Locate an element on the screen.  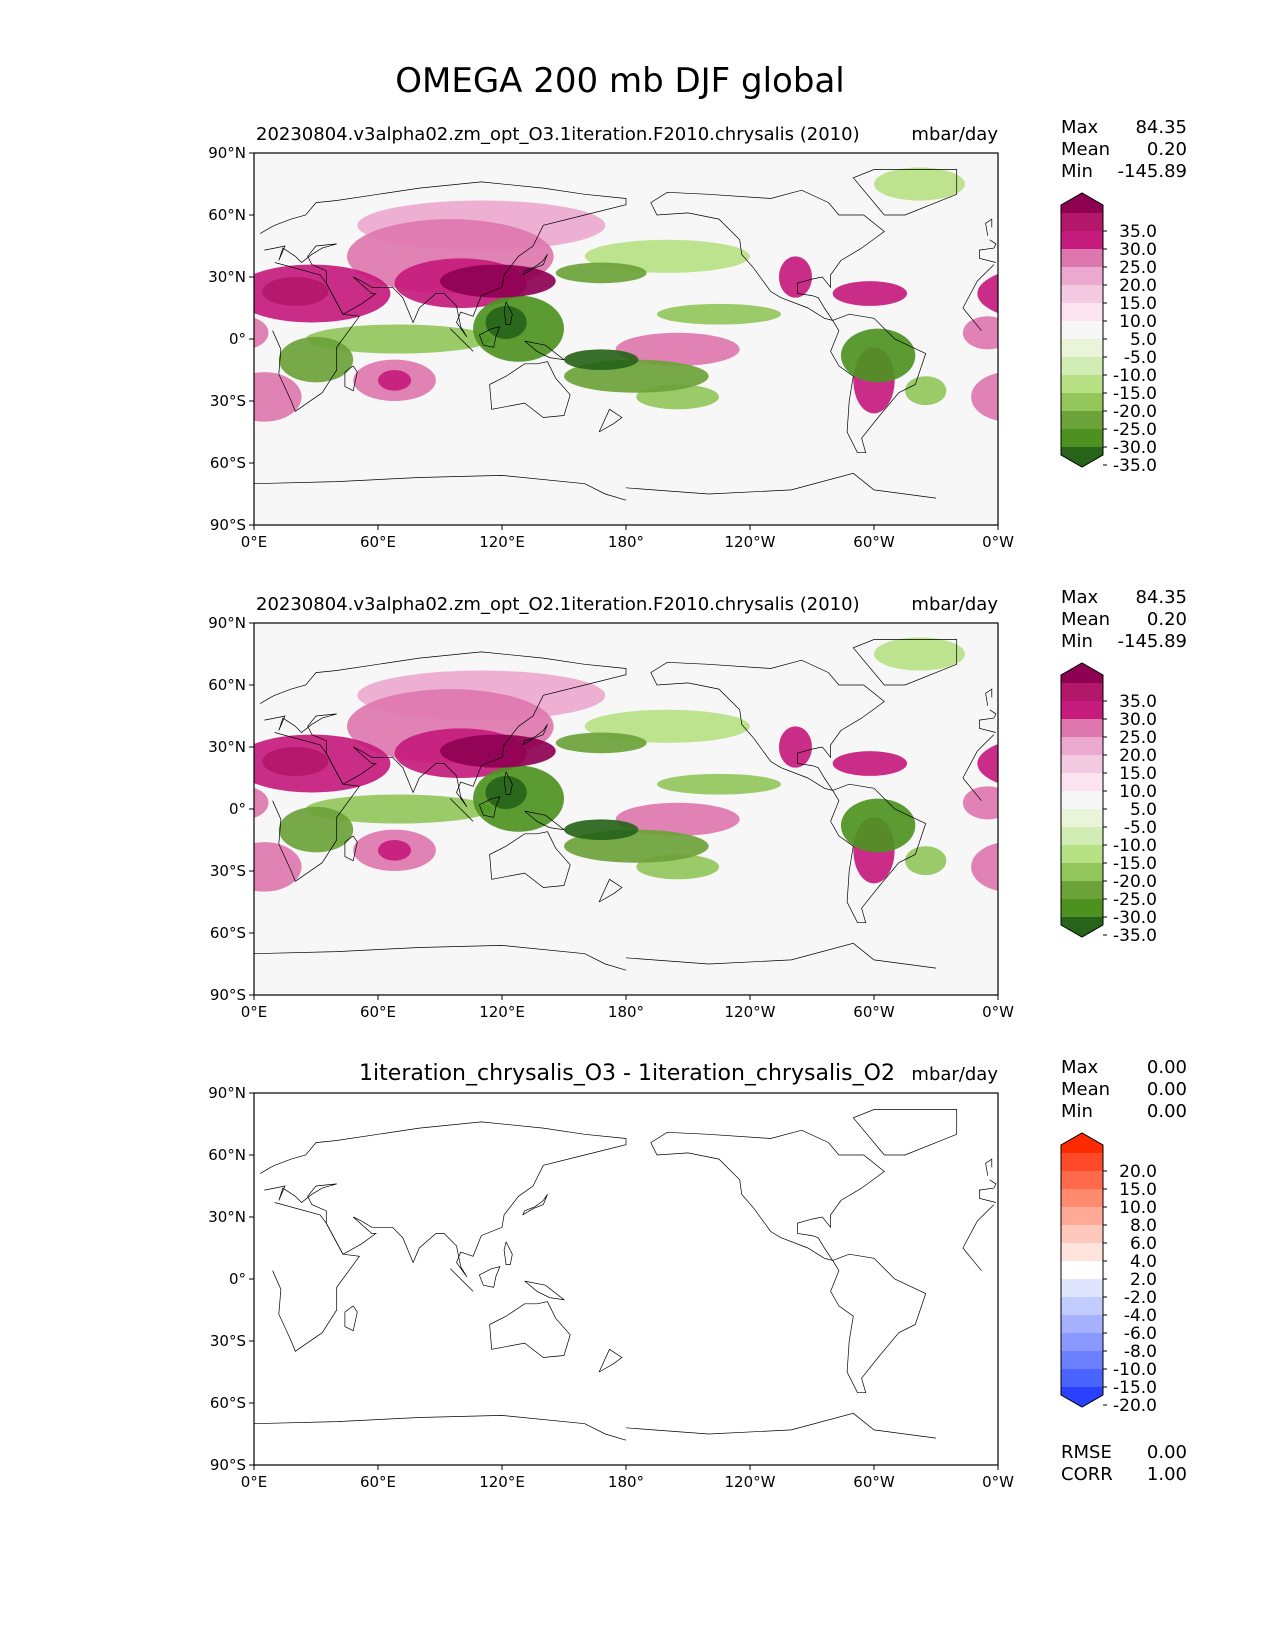
colorbar-label: 30.0 is located at coordinates (1138, 250).